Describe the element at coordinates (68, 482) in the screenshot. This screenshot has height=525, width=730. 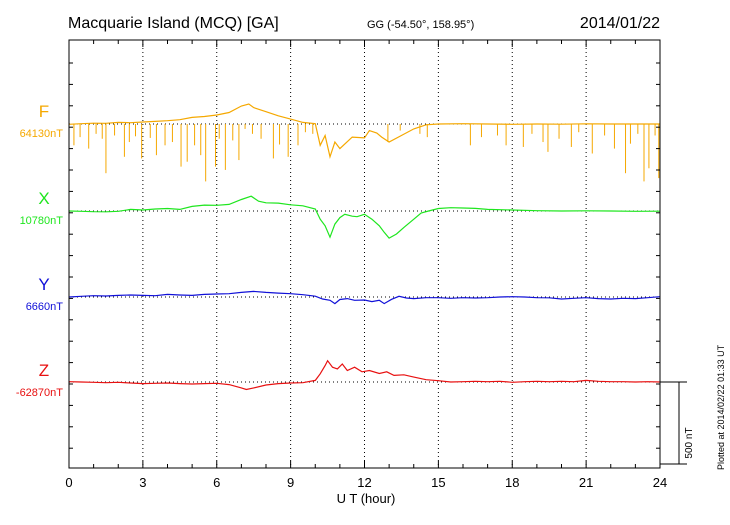
I see `x-tick-label: 0` at that location.